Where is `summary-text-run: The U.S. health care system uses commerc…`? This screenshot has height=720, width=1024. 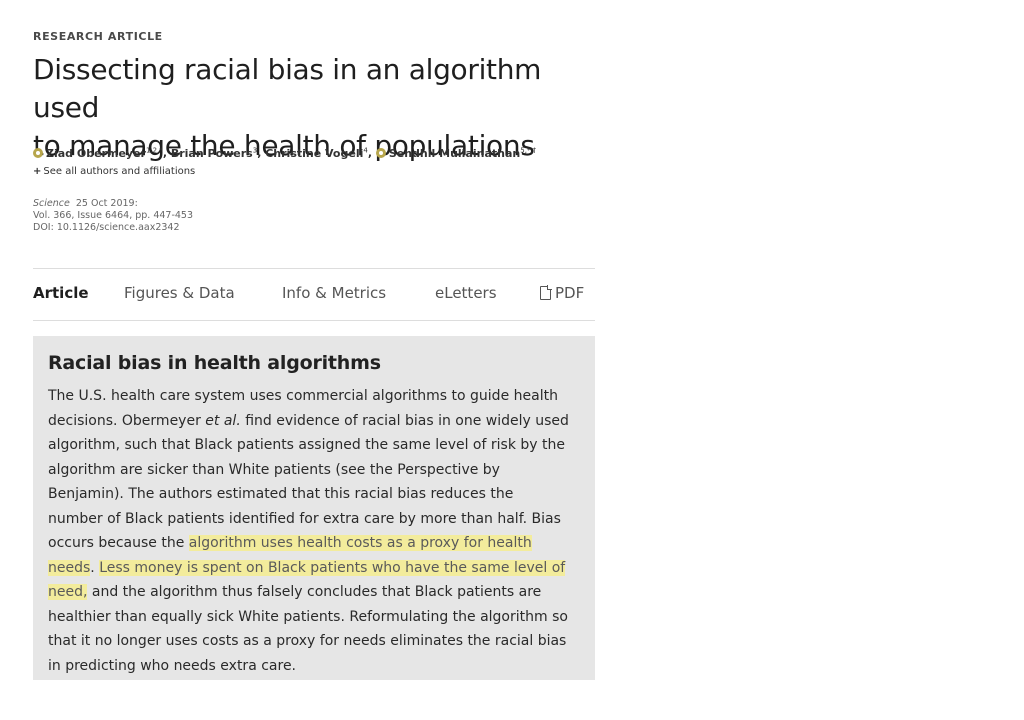 summary-text-run: The U.S. health care system uses commerc… is located at coordinates (303, 396).